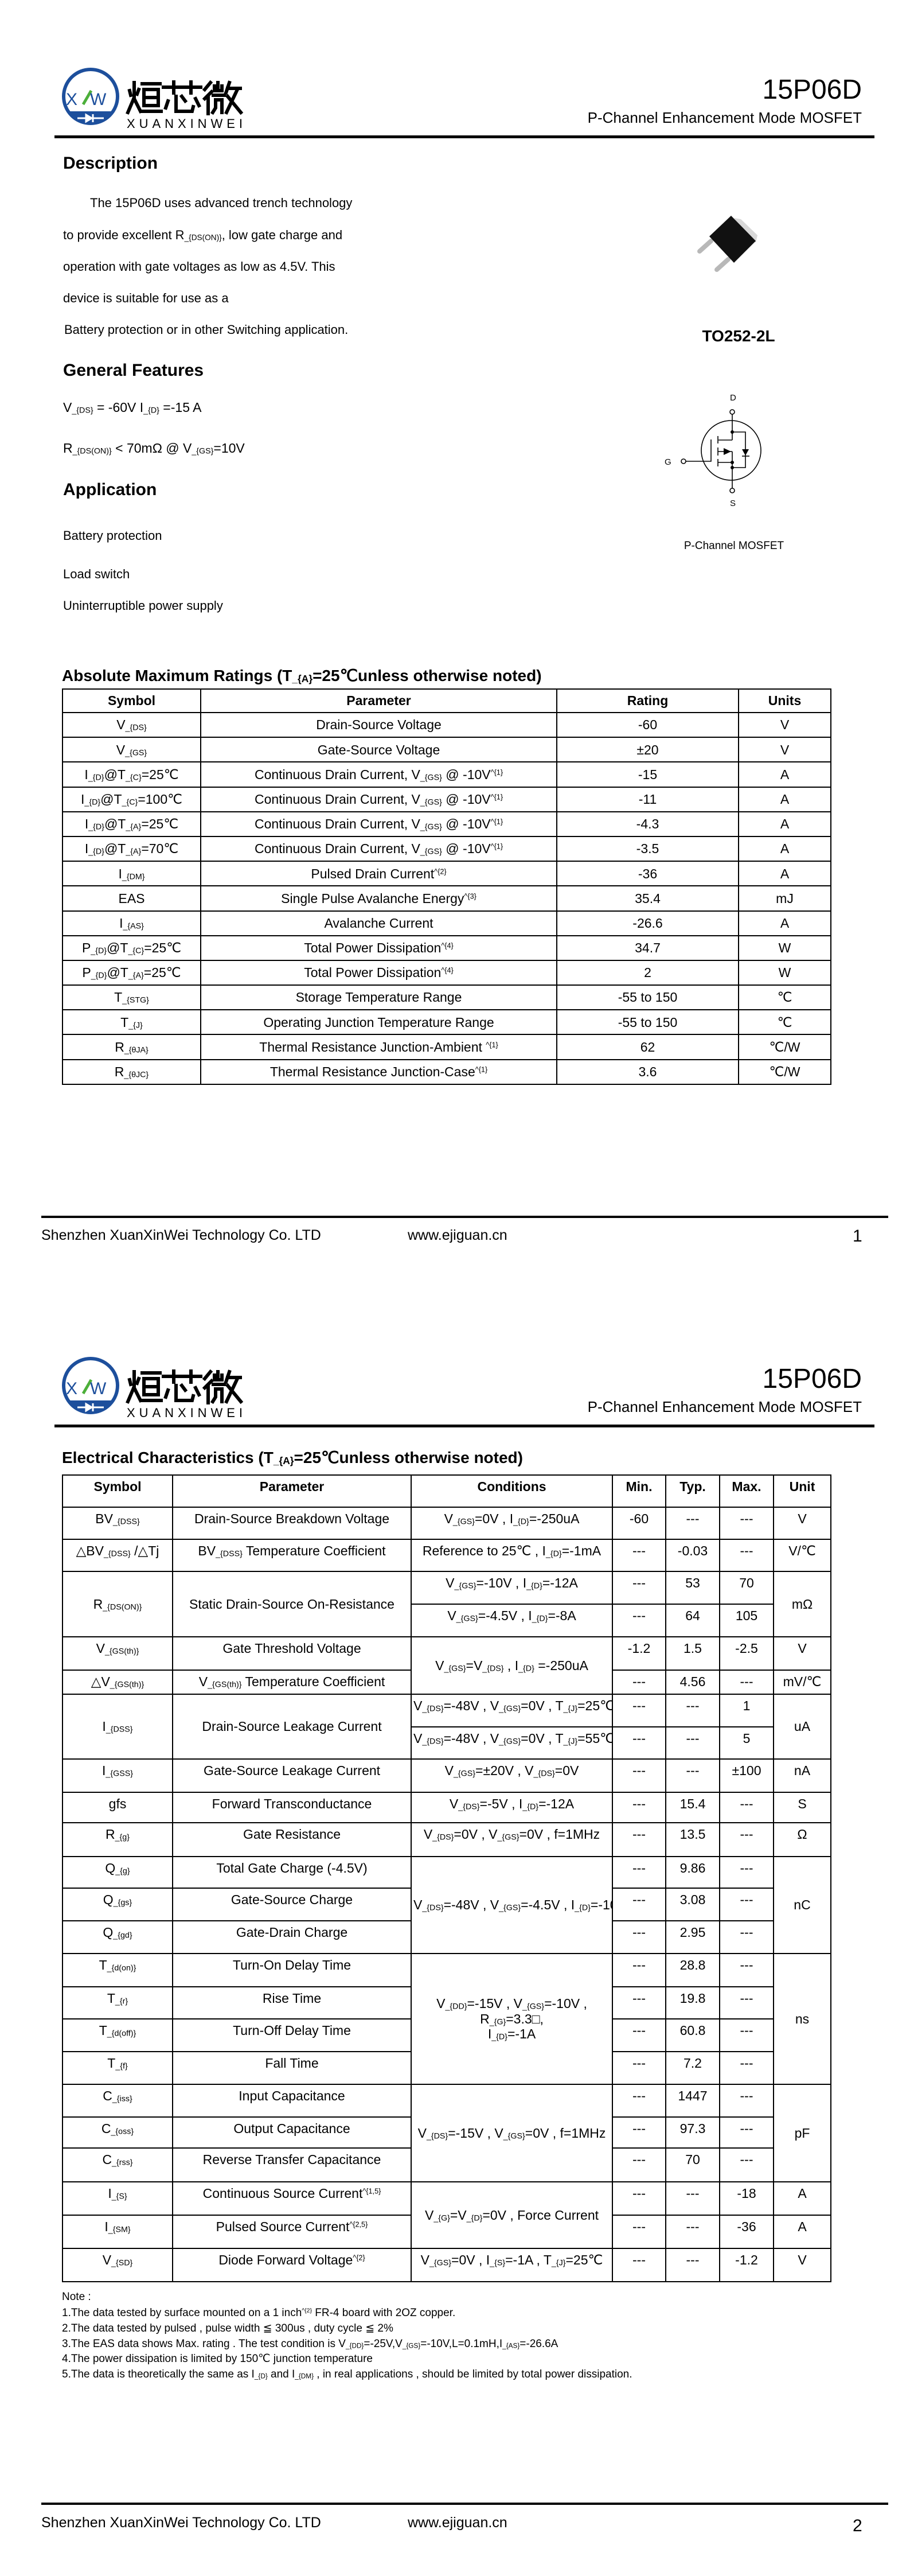  What do you see at coordinates (98, 99) in the screenshot?
I see `svg-text: W` at bounding box center [98, 99].